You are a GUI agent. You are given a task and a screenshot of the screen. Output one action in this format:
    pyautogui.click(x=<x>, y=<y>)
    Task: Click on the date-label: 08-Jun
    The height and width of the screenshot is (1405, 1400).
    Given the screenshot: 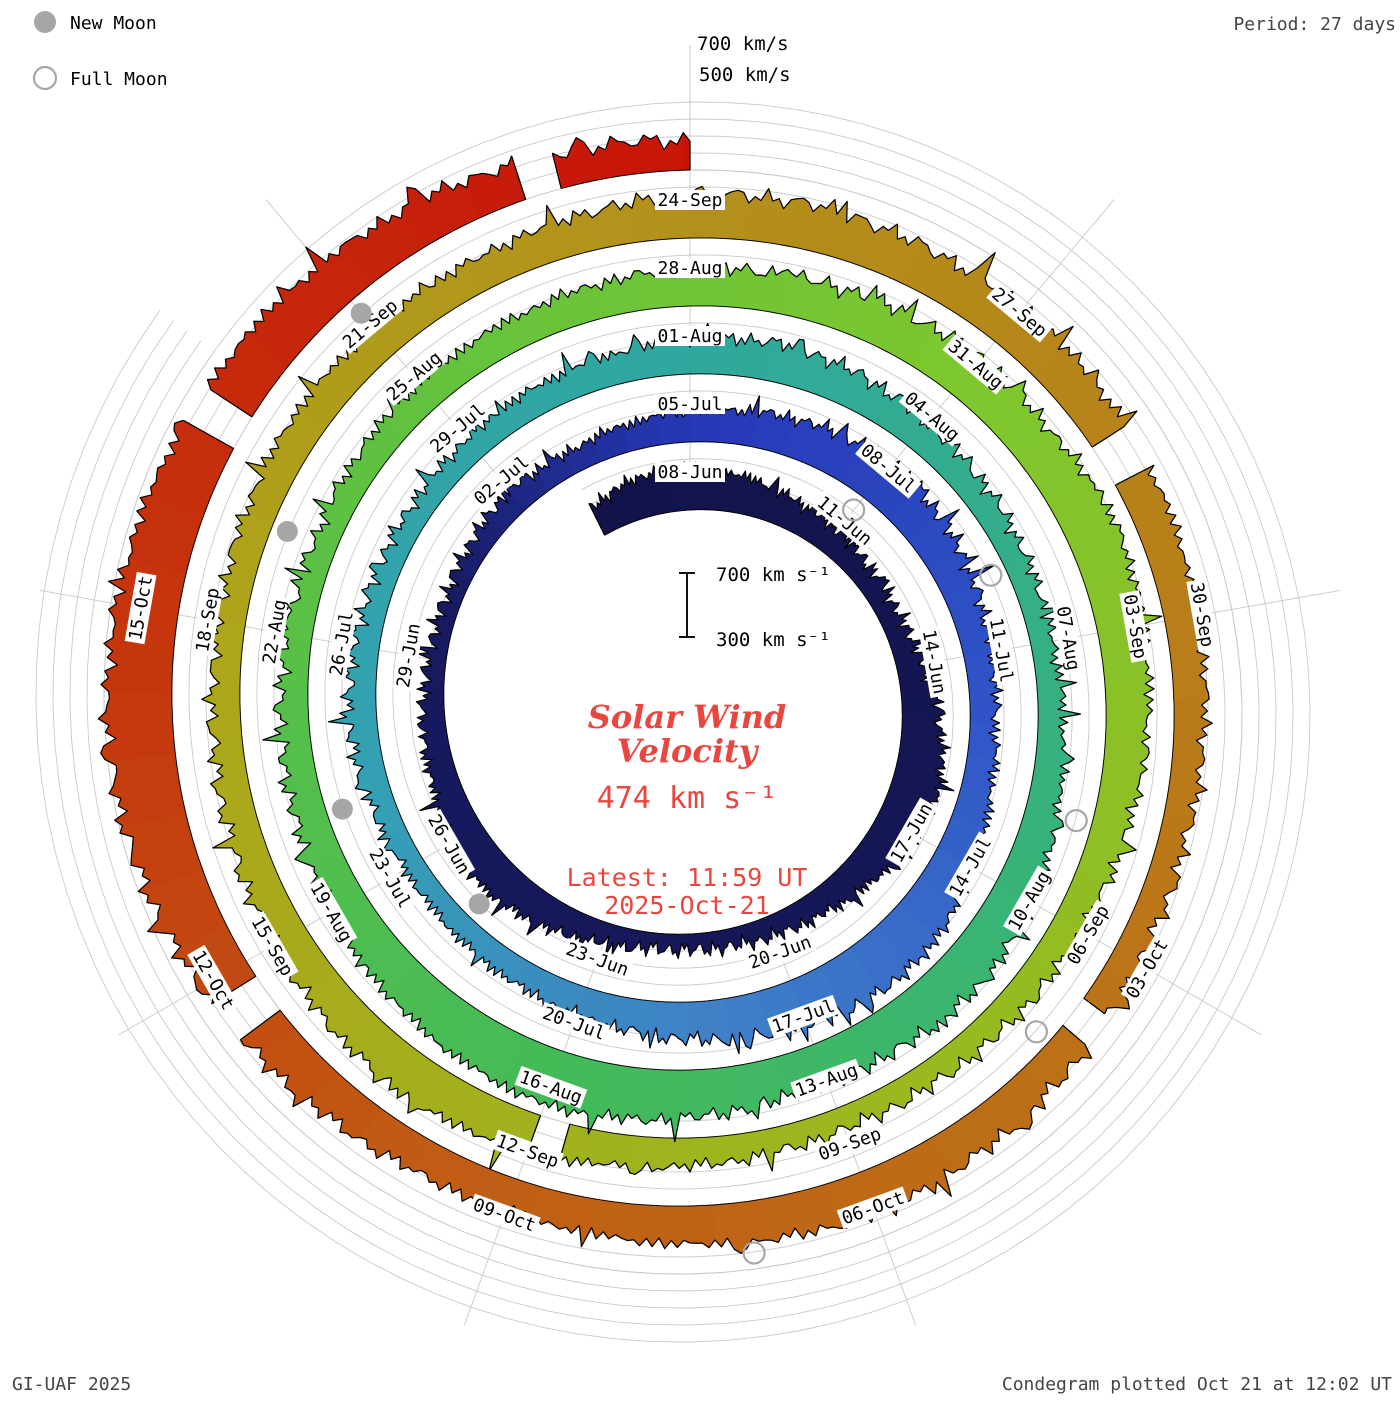 What is the action you would take?
    pyautogui.click(x=690, y=472)
    